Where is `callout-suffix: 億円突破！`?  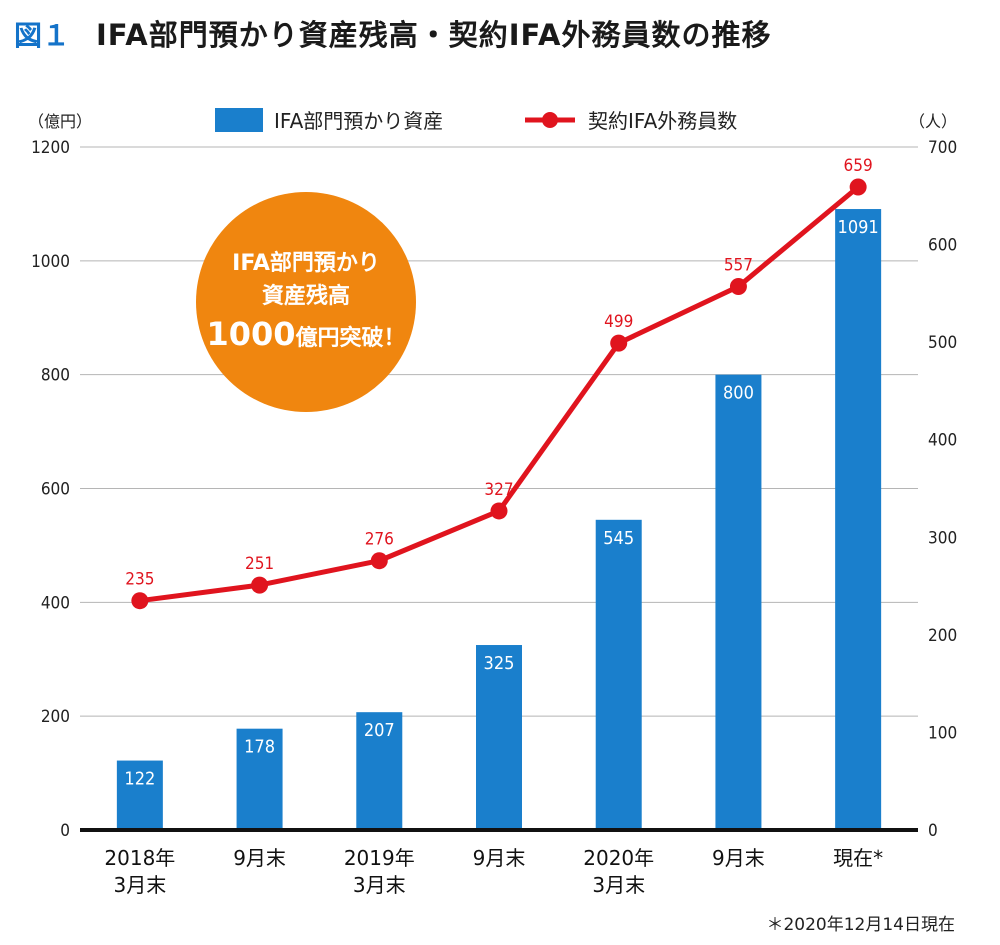
callout-suffix: 億円突破！ is located at coordinates (351, 338).